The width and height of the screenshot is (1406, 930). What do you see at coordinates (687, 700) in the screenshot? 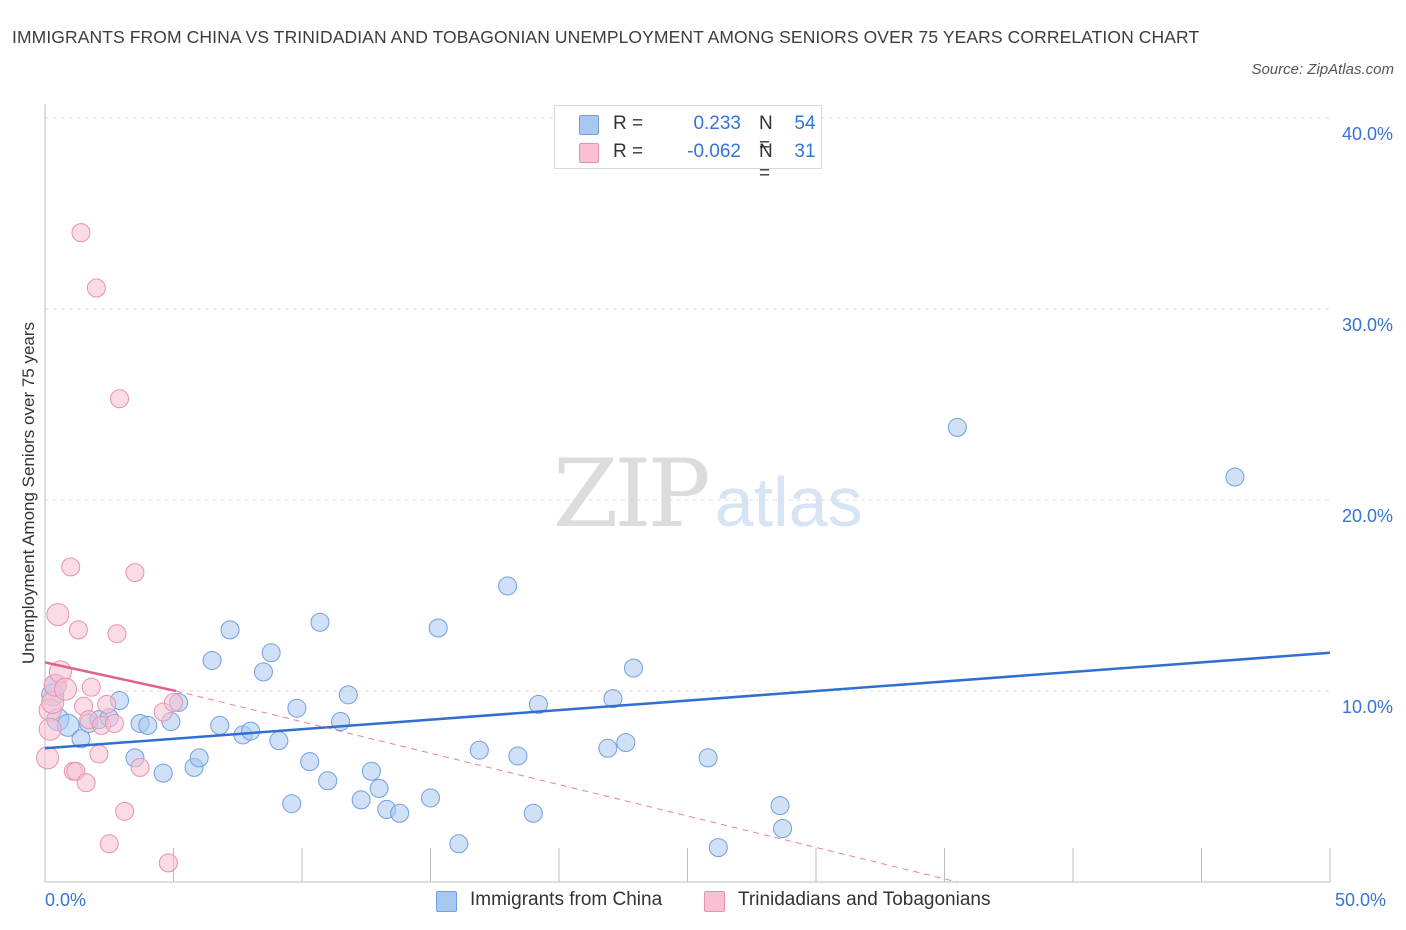
I see `trend-line-china` at bounding box center [687, 700].